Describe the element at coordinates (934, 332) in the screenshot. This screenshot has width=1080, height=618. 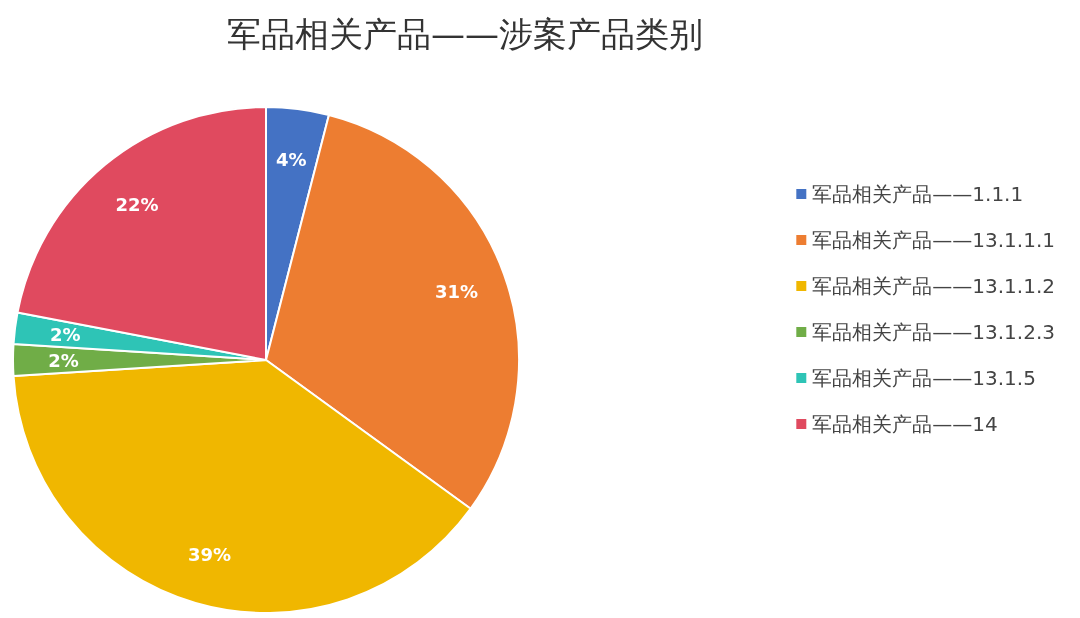
I see `legend-label: 军品相关产品——13.1.2.3` at that location.